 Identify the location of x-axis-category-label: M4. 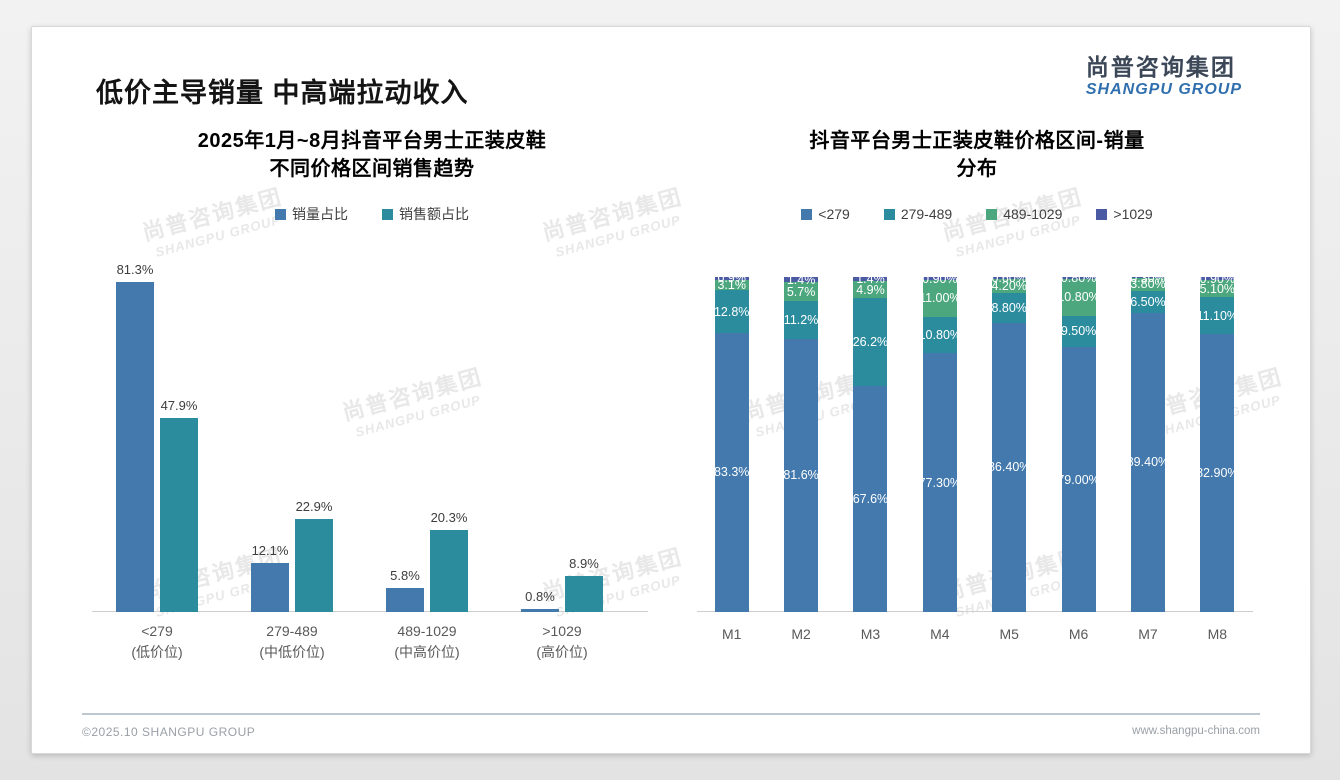
(940, 633).